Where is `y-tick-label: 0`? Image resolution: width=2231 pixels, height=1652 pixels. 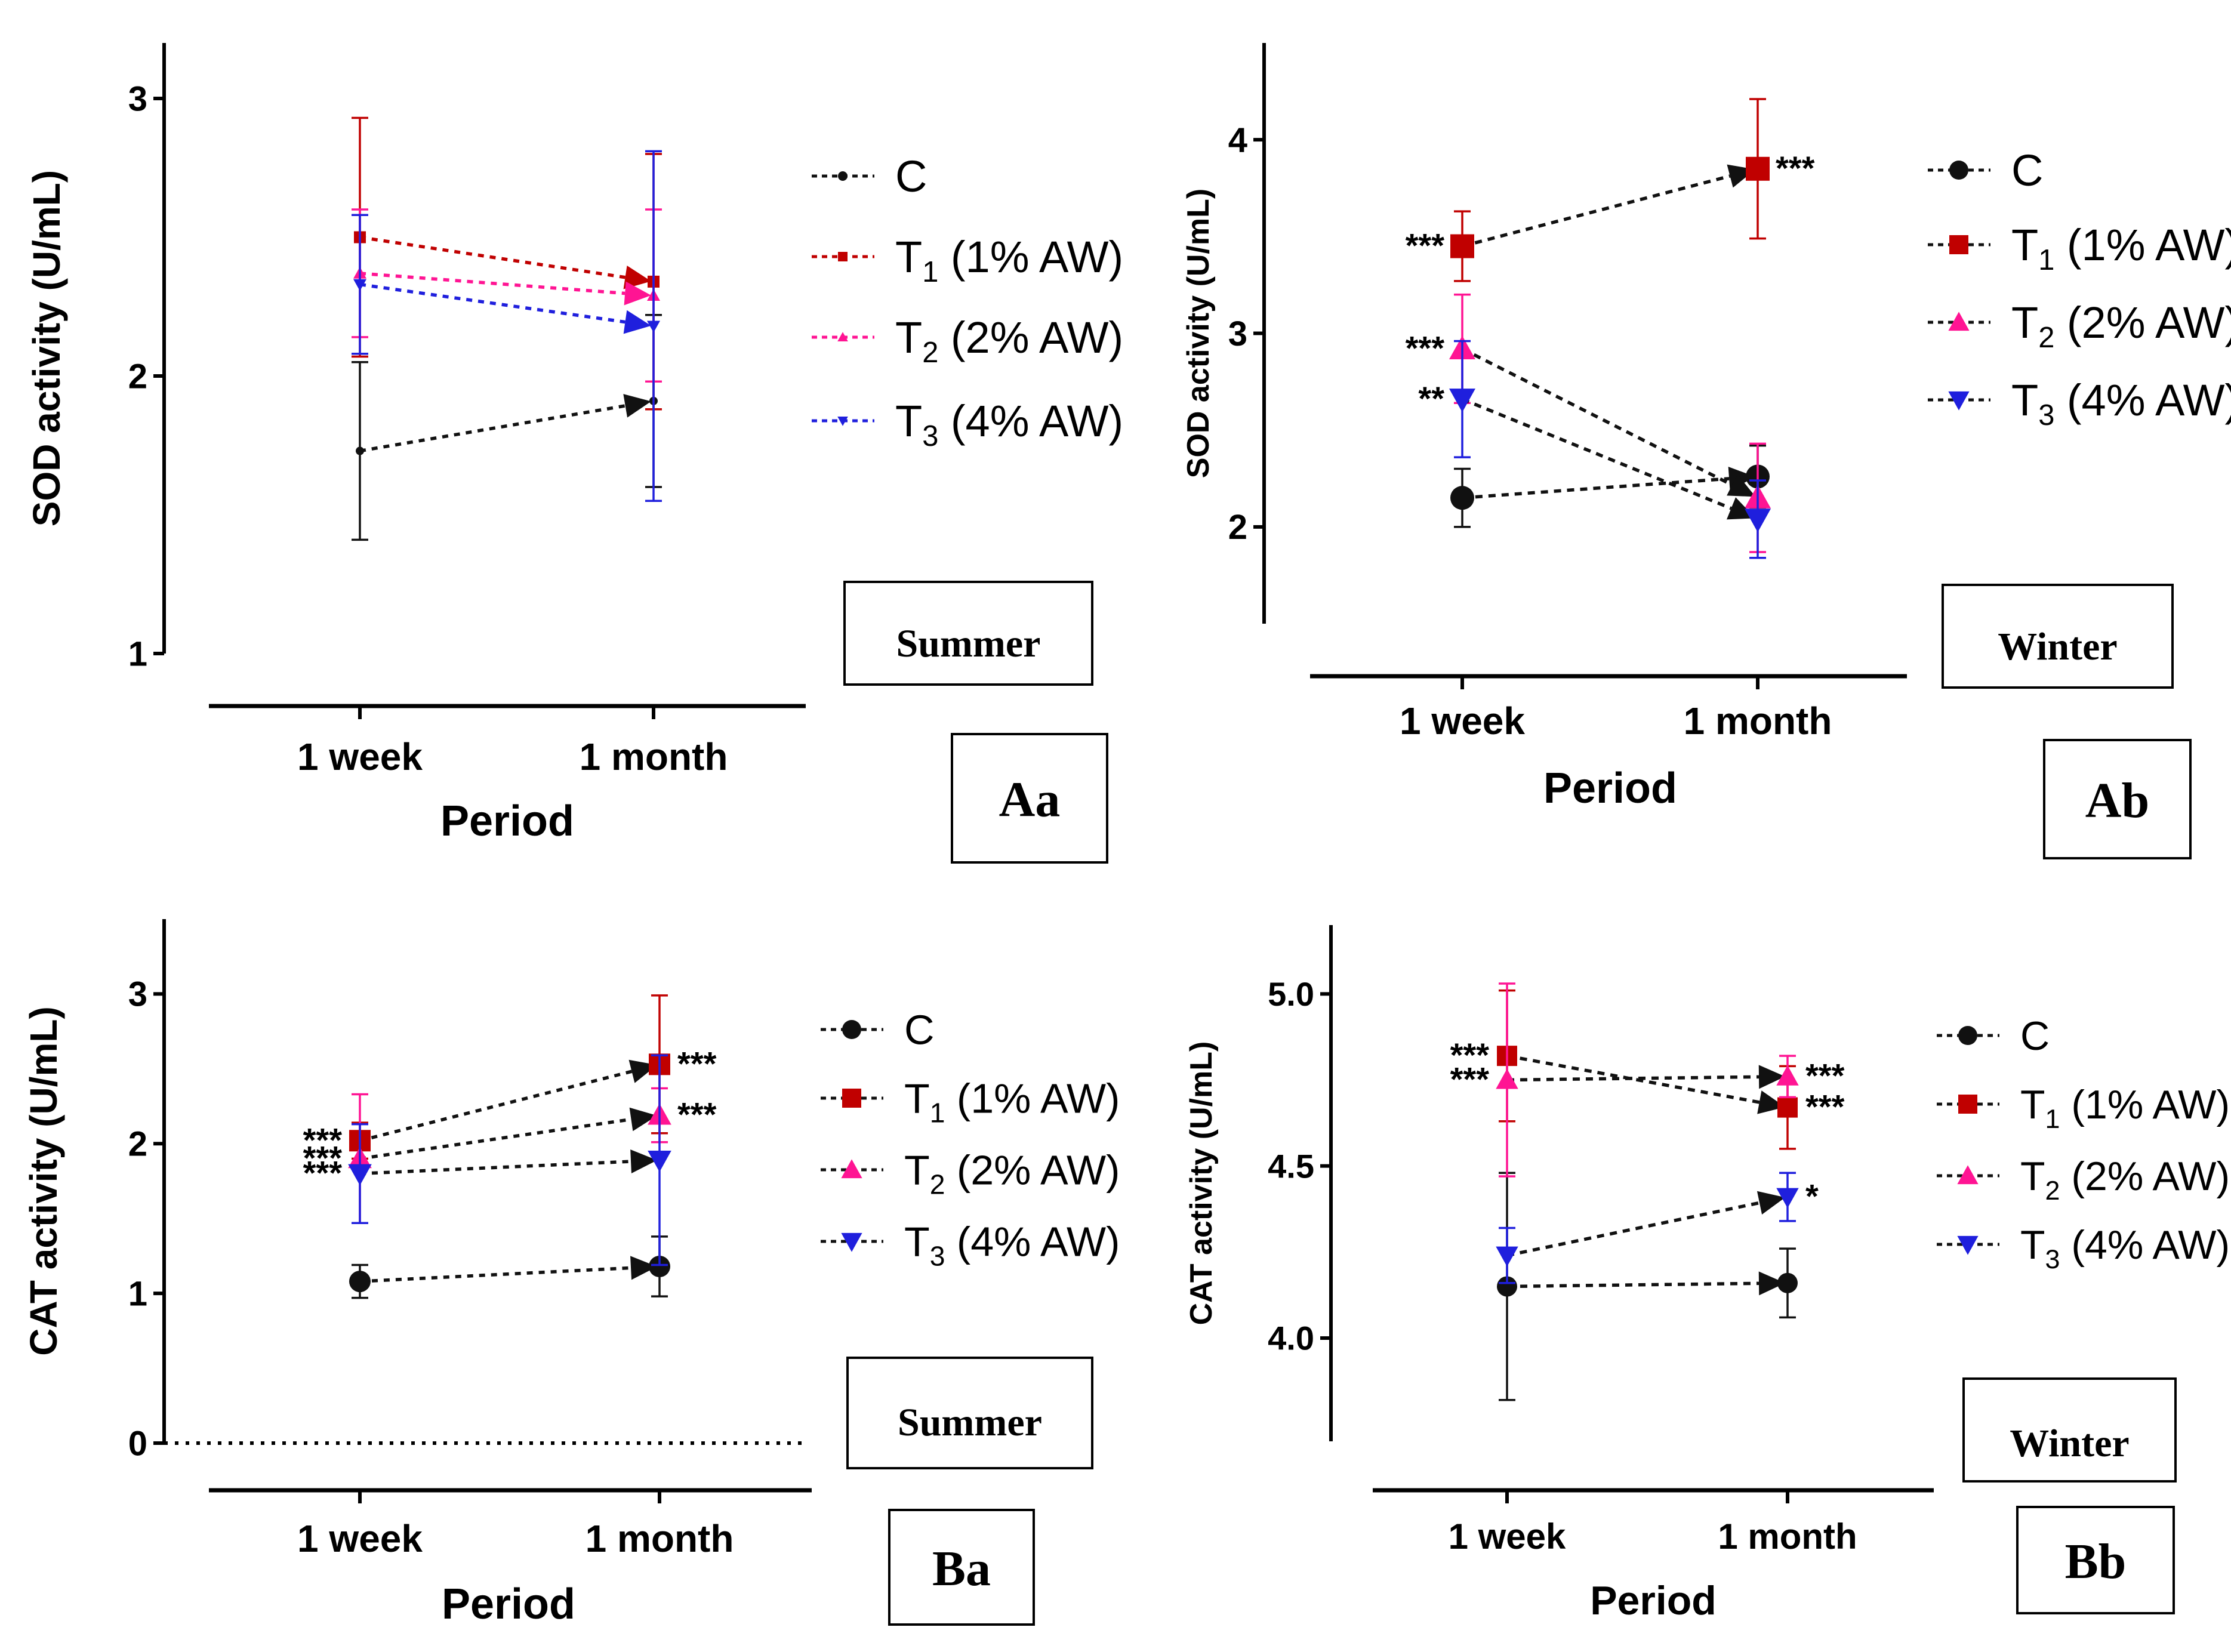 y-tick-label: 0 is located at coordinates (137, 1443).